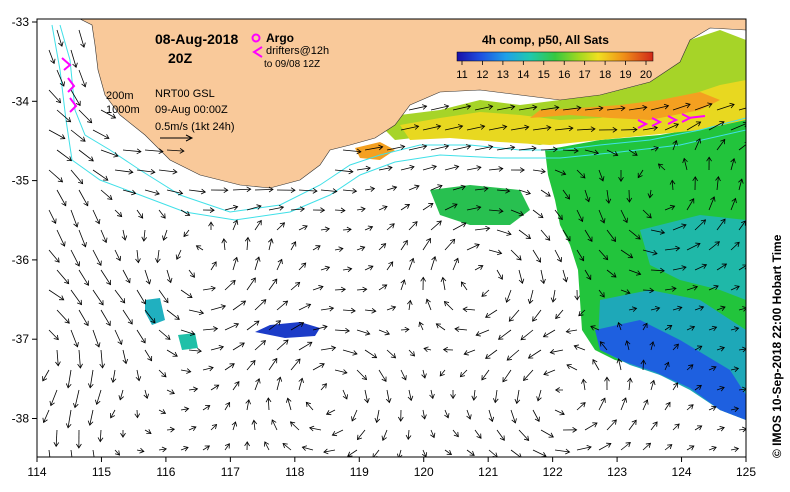 Image resolution: width=790 pixels, height=492 pixels. I want to click on colorbar-tick-label: 12, so click(482, 75).